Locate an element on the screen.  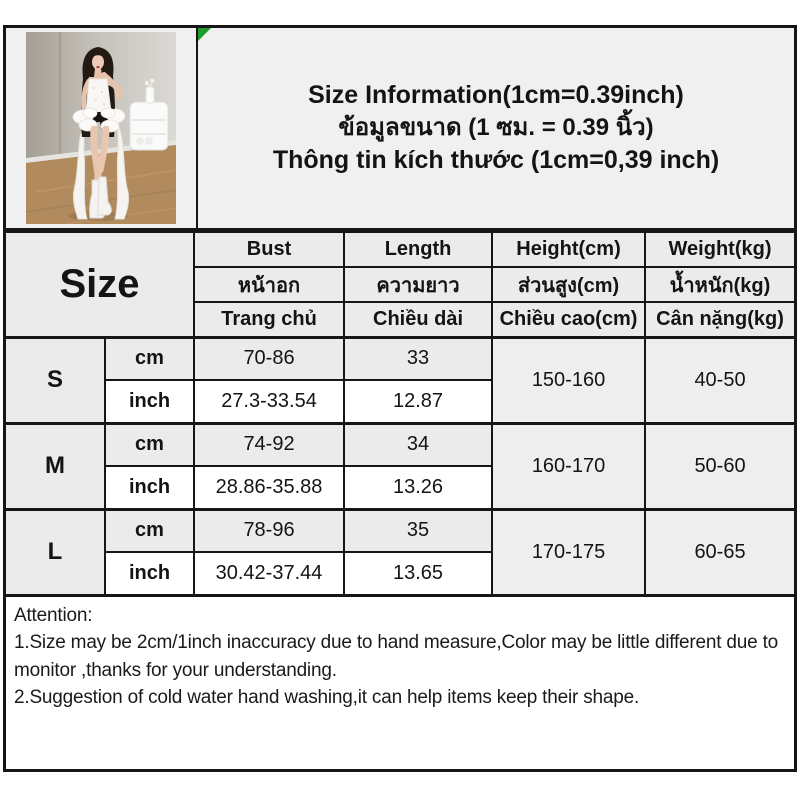
table-row-m-inch: inch 28.86-35.88 13.26 is located at coordinates (400, 487).